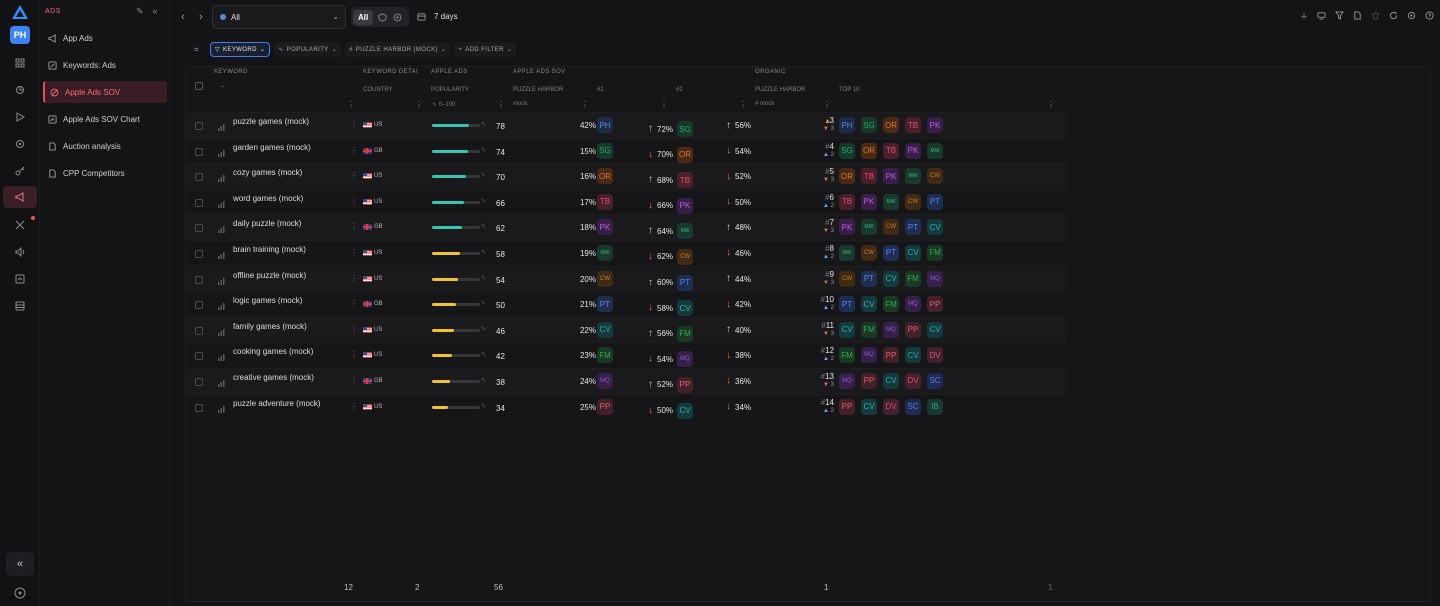  What do you see at coordinates (1357, 15) in the screenshot?
I see `export-file-icon` at bounding box center [1357, 15].